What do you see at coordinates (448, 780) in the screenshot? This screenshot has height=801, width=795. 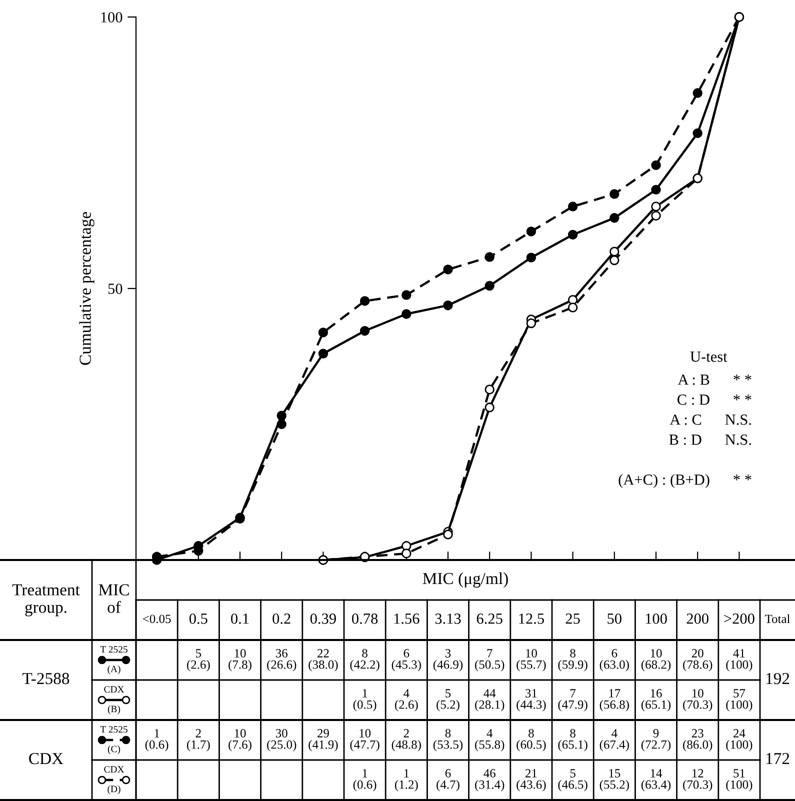 I see `data-label: 6 (4.7)` at bounding box center [448, 780].